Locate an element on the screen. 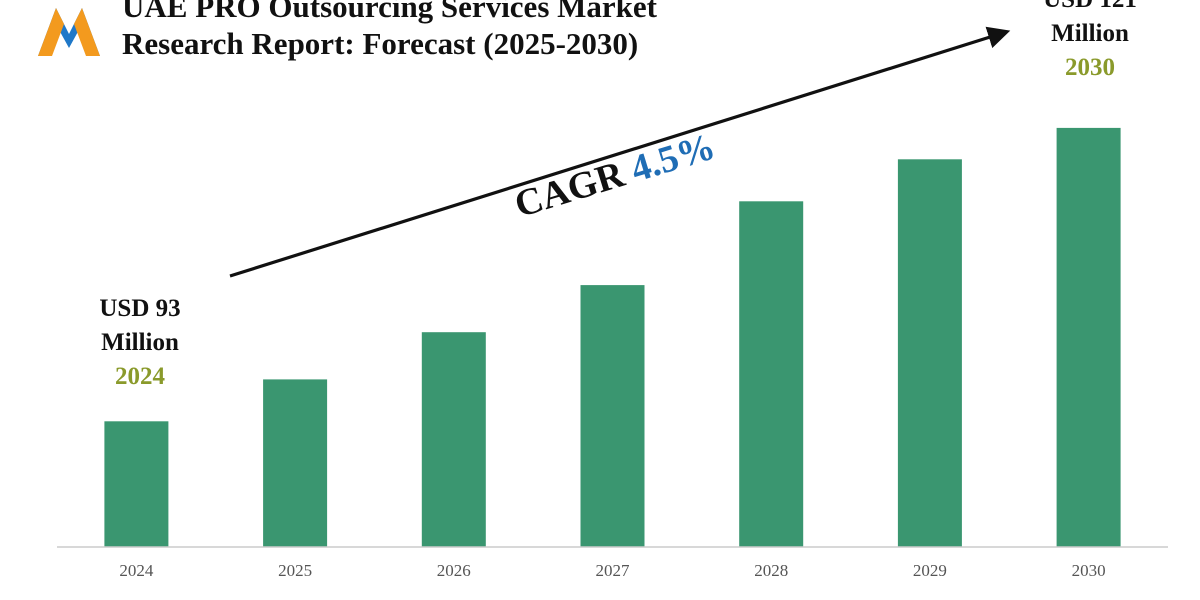 This screenshot has width=1200, height=600. x-tick-label-2028: 2028 is located at coordinates (771, 570).